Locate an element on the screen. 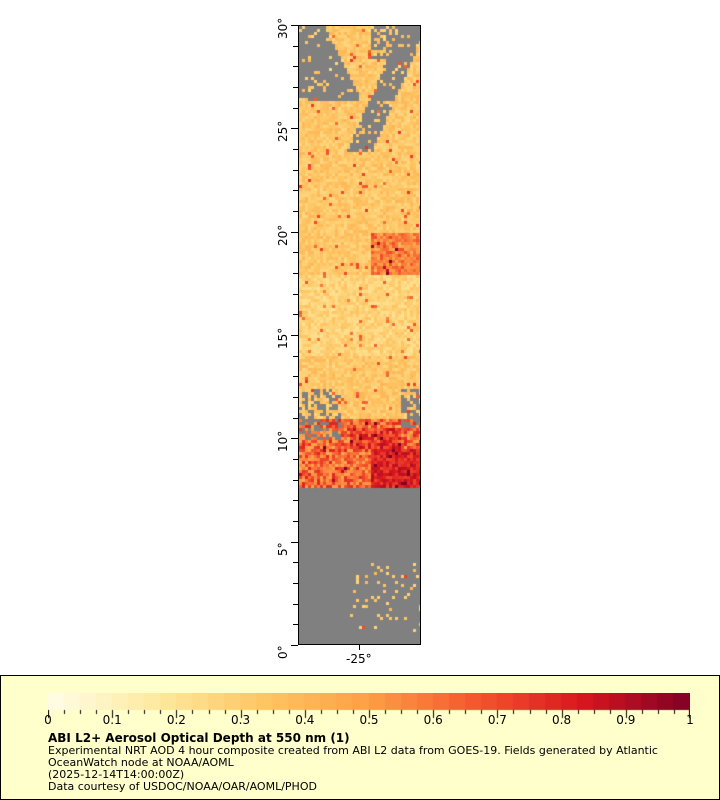  colorbar-tick-label: 0.2 is located at coordinates (176, 720).